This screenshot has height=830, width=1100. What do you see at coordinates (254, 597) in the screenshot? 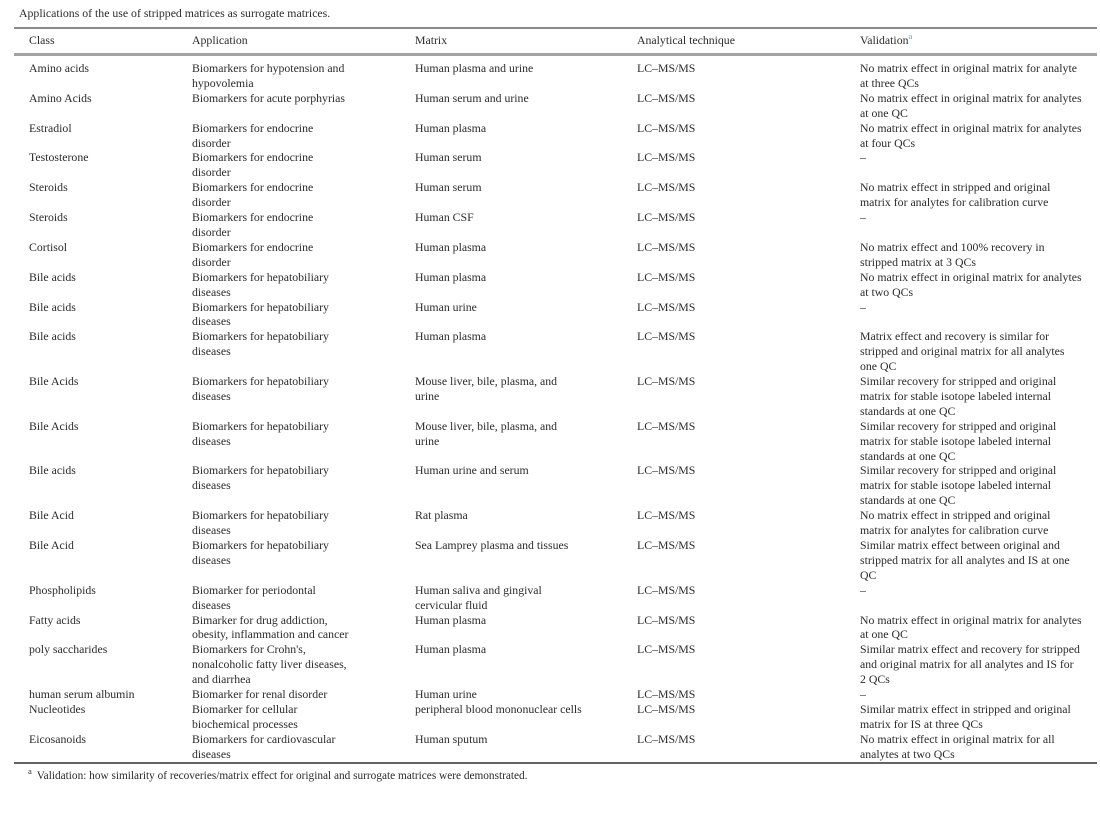
I see `cell-application: Biomarker for periodontal diseases` at bounding box center [254, 597].